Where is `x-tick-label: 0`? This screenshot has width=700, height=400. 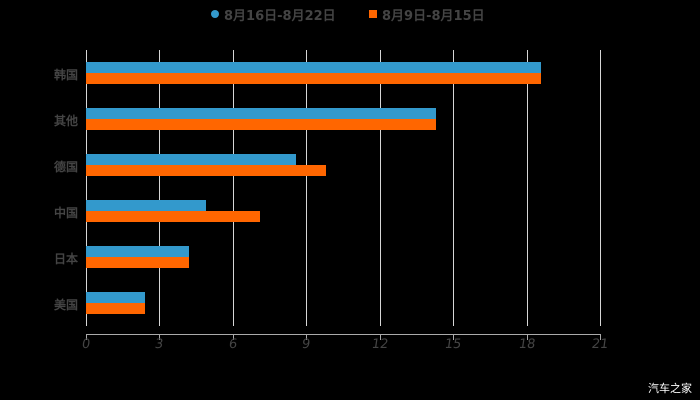
x-tick-label: 0 is located at coordinates (86, 344).